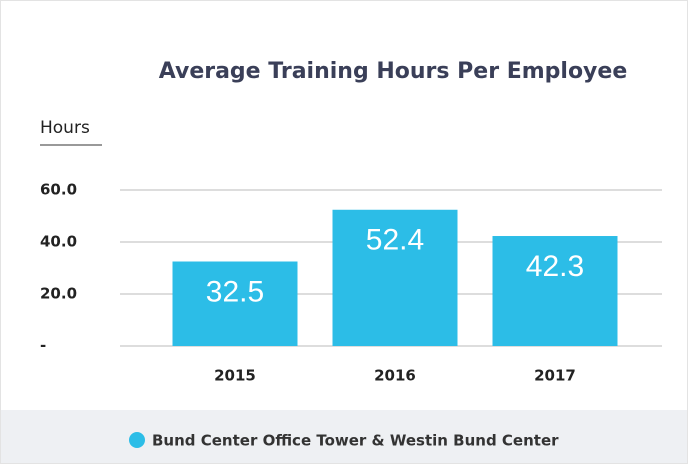 Image resolution: width=688 pixels, height=464 pixels. What do you see at coordinates (555, 266) in the screenshot?
I see `value-label: 42.3` at bounding box center [555, 266].